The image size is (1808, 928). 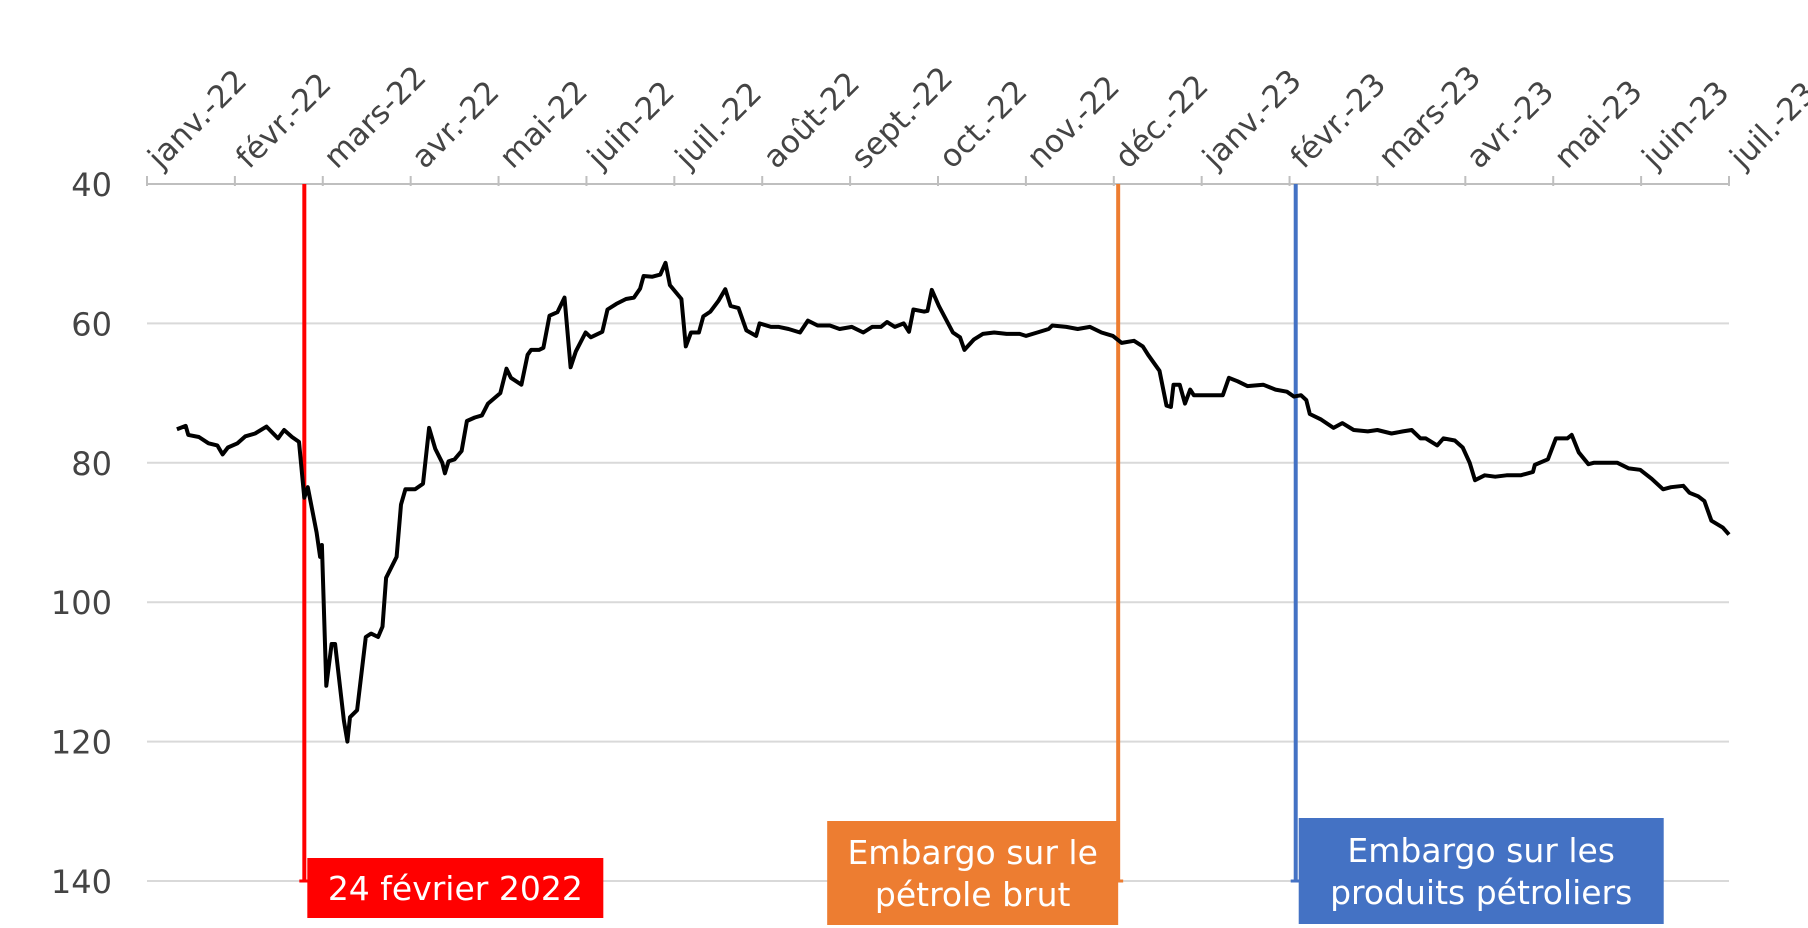 I want to click on y-tick-label: 100, so click(x=81, y=603).